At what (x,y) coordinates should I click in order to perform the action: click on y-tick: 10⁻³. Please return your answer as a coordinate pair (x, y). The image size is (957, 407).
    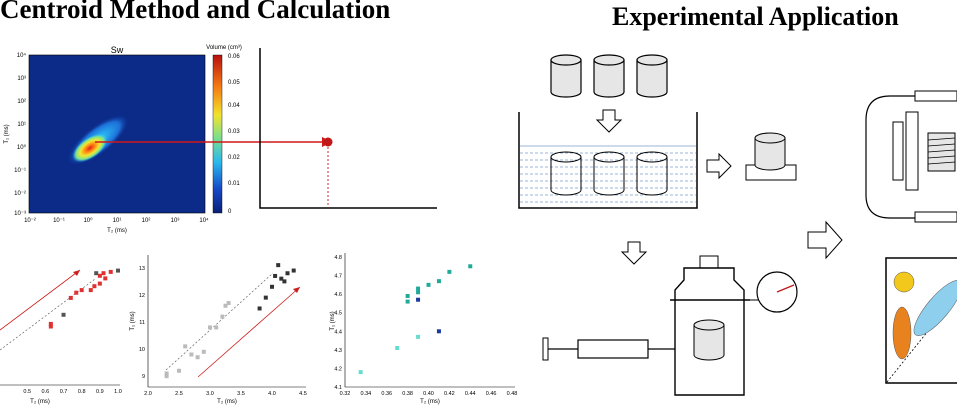
    Looking at the image, I should click on (20, 214).